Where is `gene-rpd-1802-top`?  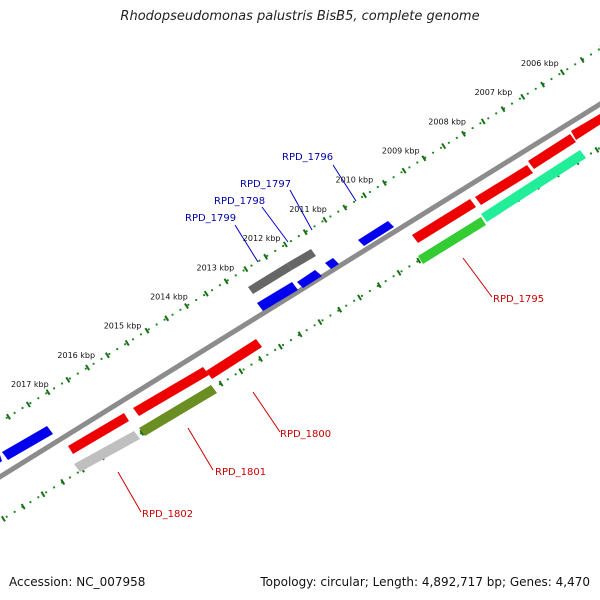 gene-rpd-1802-top is located at coordinates (98, 433).